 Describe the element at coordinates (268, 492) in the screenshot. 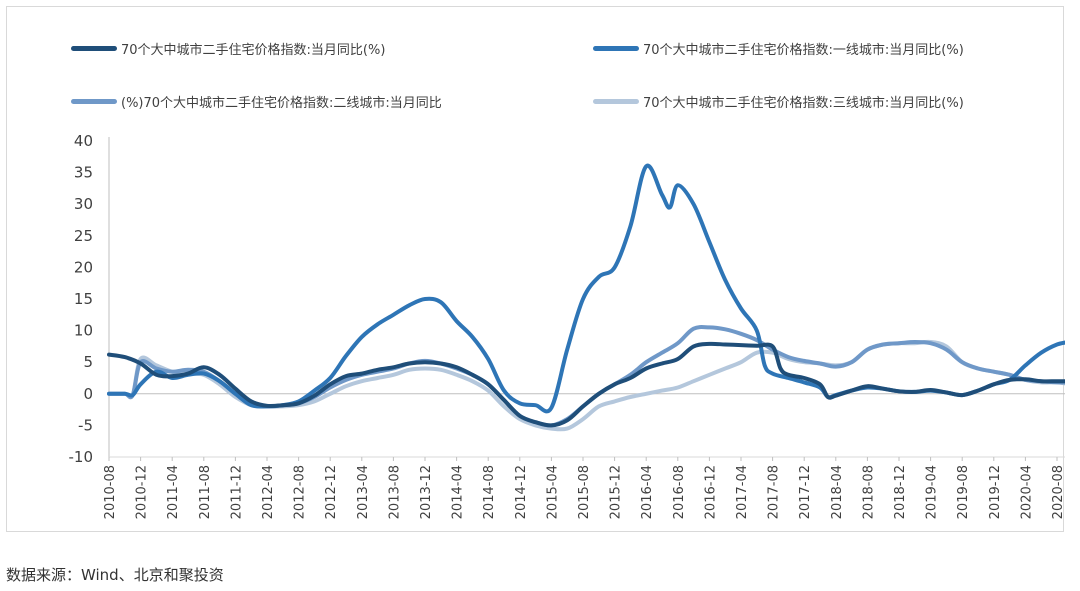

I see `x-tick-label: 2012-04` at that location.